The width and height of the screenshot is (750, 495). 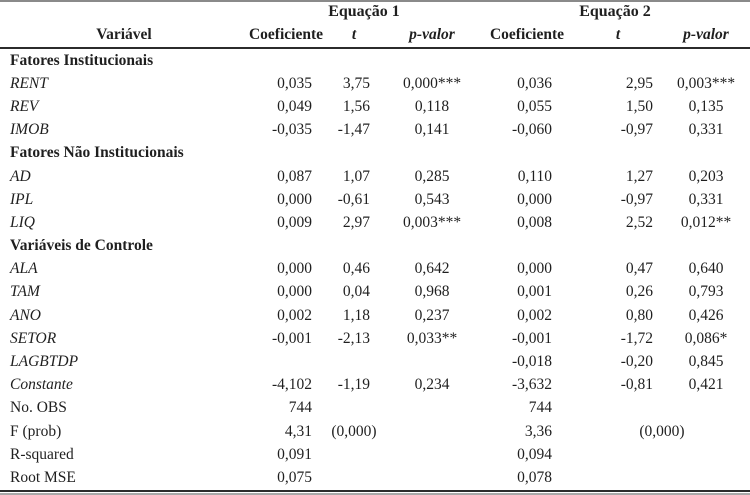 I want to click on variable-label: No. OBS, so click(x=38, y=408).